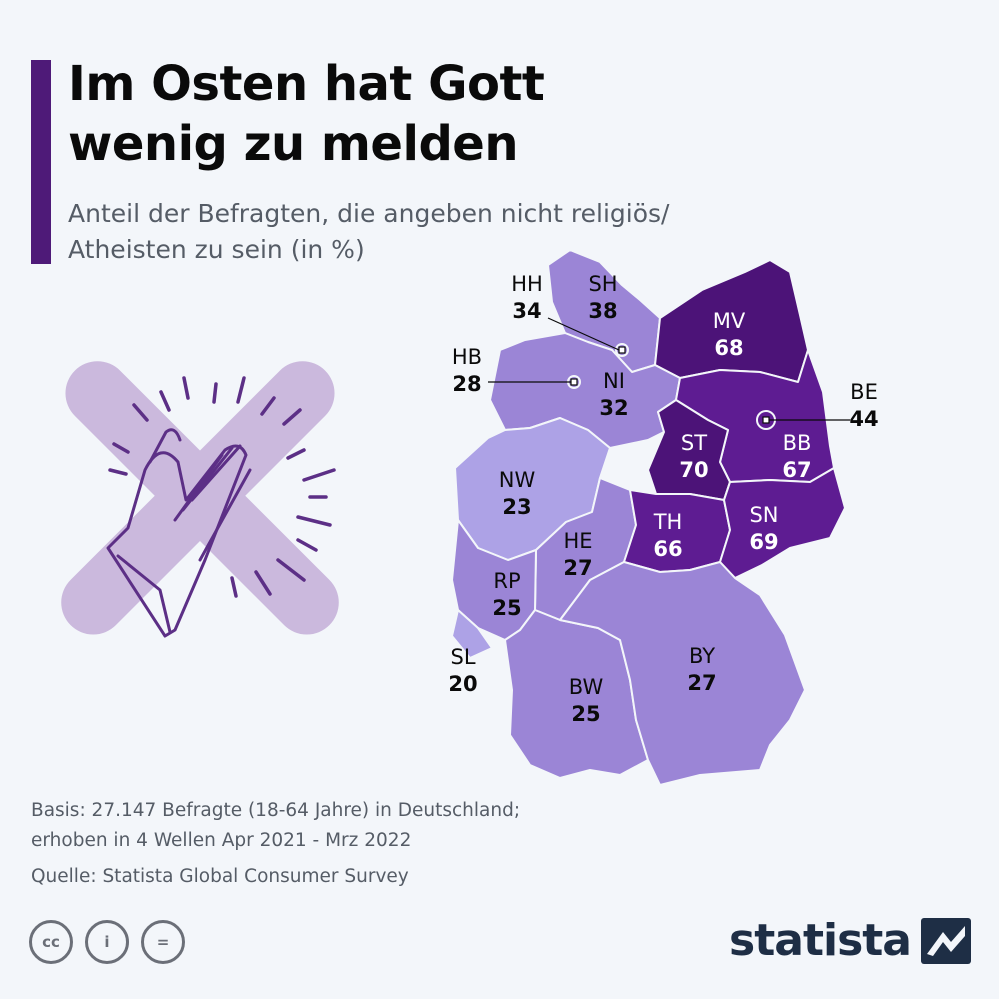 The height and width of the screenshot is (999, 999). Describe the element at coordinates (729, 321) in the screenshot. I see `label-code-mv: MV` at that location.